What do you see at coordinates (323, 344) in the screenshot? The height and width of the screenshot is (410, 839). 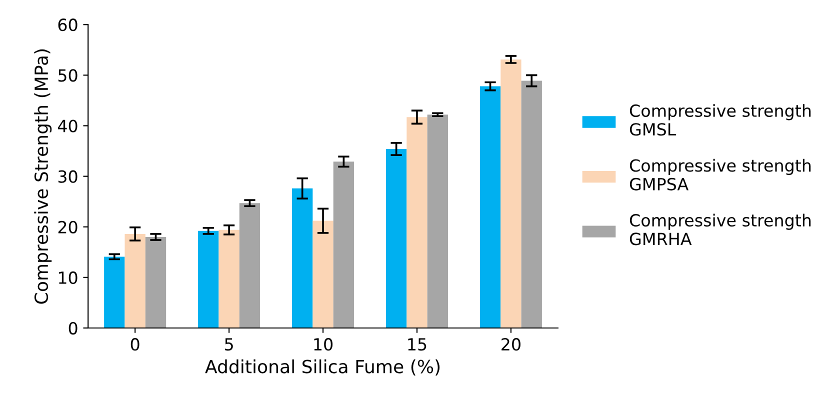 I see `x-tick-label: 10` at bounding box center [323, 344].